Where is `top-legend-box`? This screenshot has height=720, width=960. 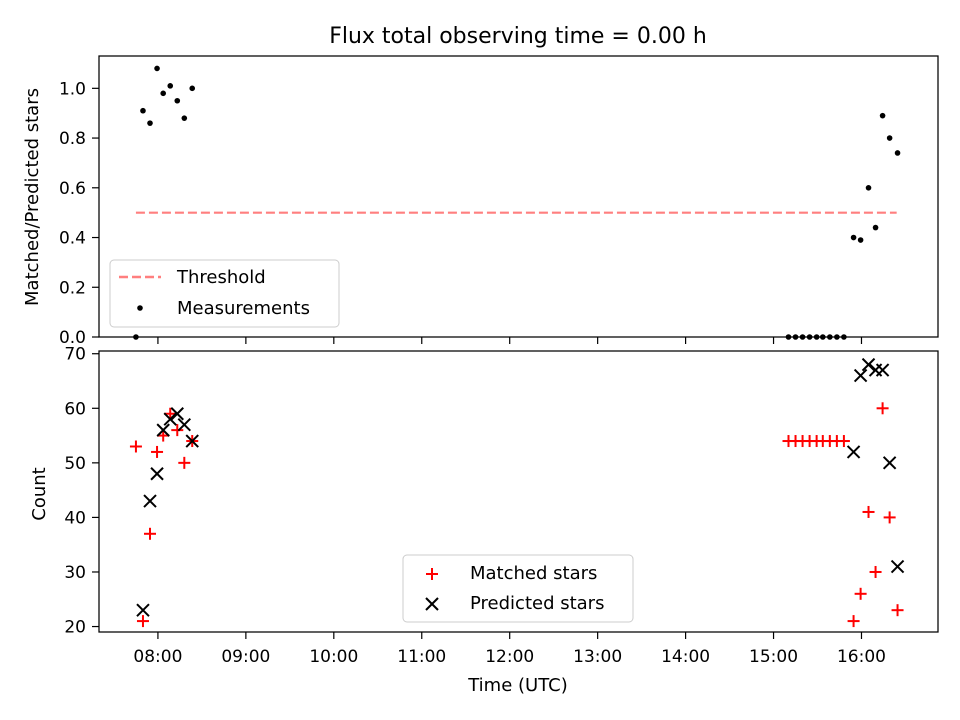
top-legend-box is located at coordinates (224, 293).